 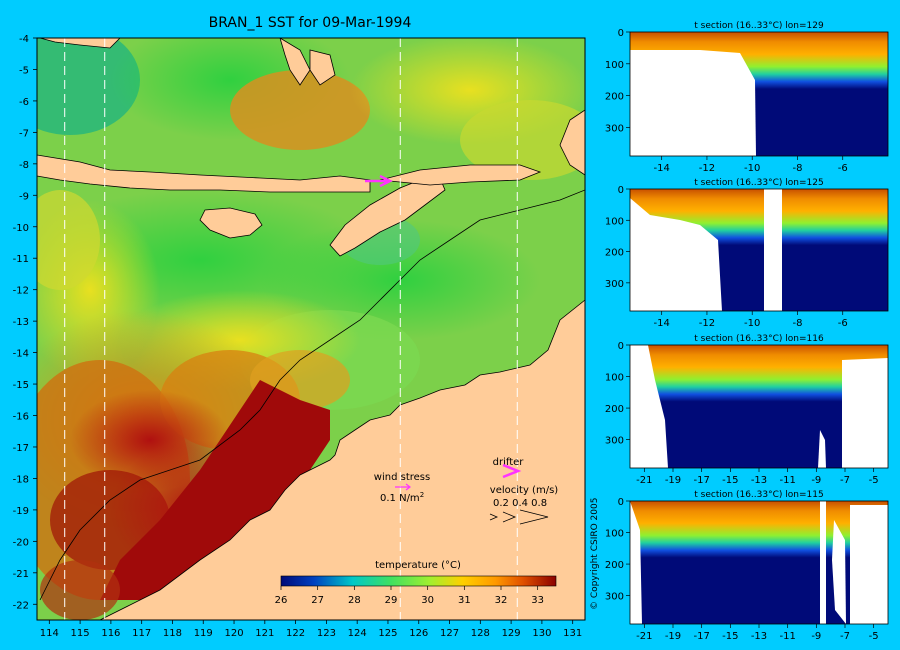 What do you see at coordinates (480, 633) in the screenshot?
I see `map-x-tick-label: 128` at bounding box center [480, 633].